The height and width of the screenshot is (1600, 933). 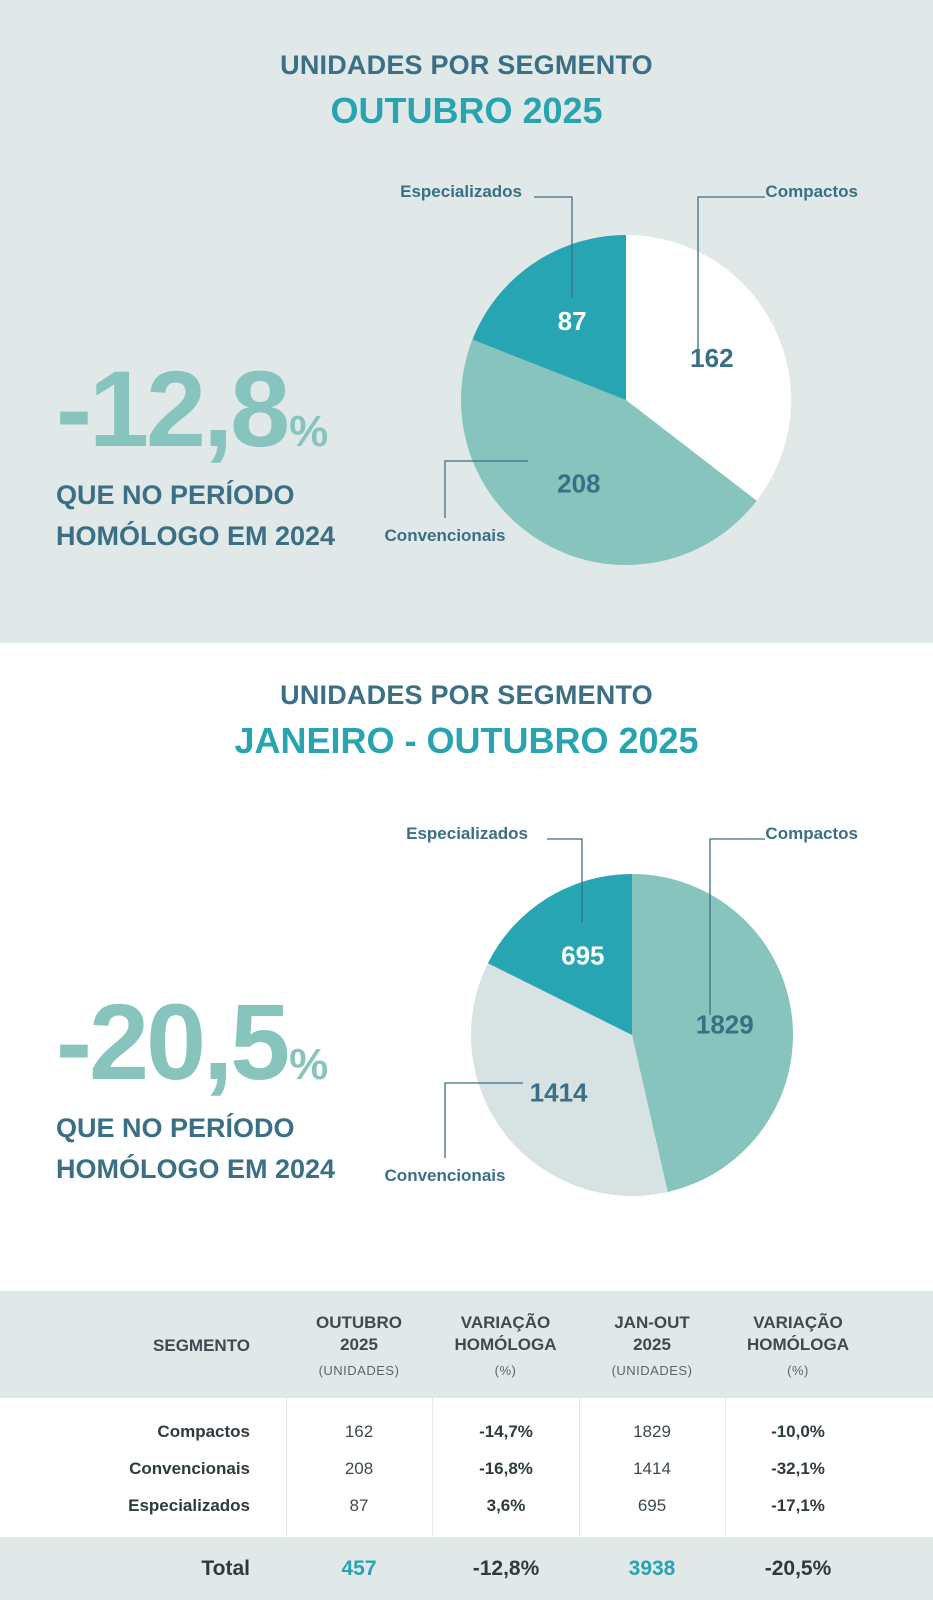 I want to click on header-october-variation: VARIAÇÃO HOMÓLOGA (%), so click(x=505, y=1347).